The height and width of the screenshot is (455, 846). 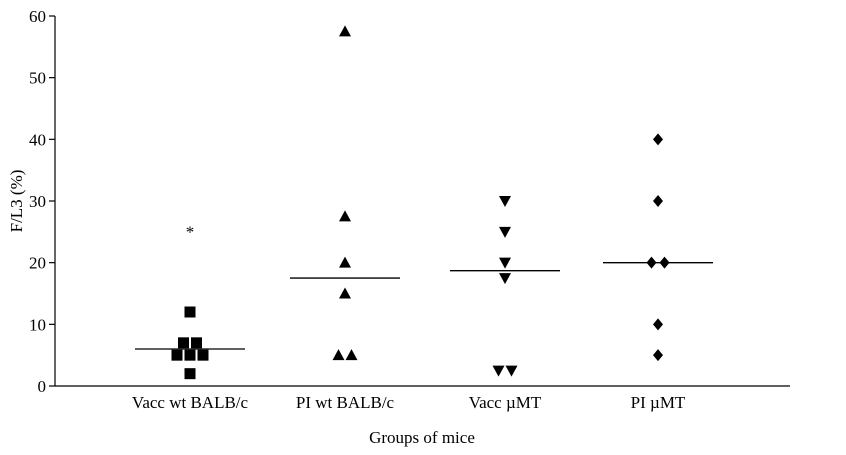 What do you see at coordinates (37, 324) in the screenshot?
I see `y-tick-label: 10` at bounding box center [37, 324].